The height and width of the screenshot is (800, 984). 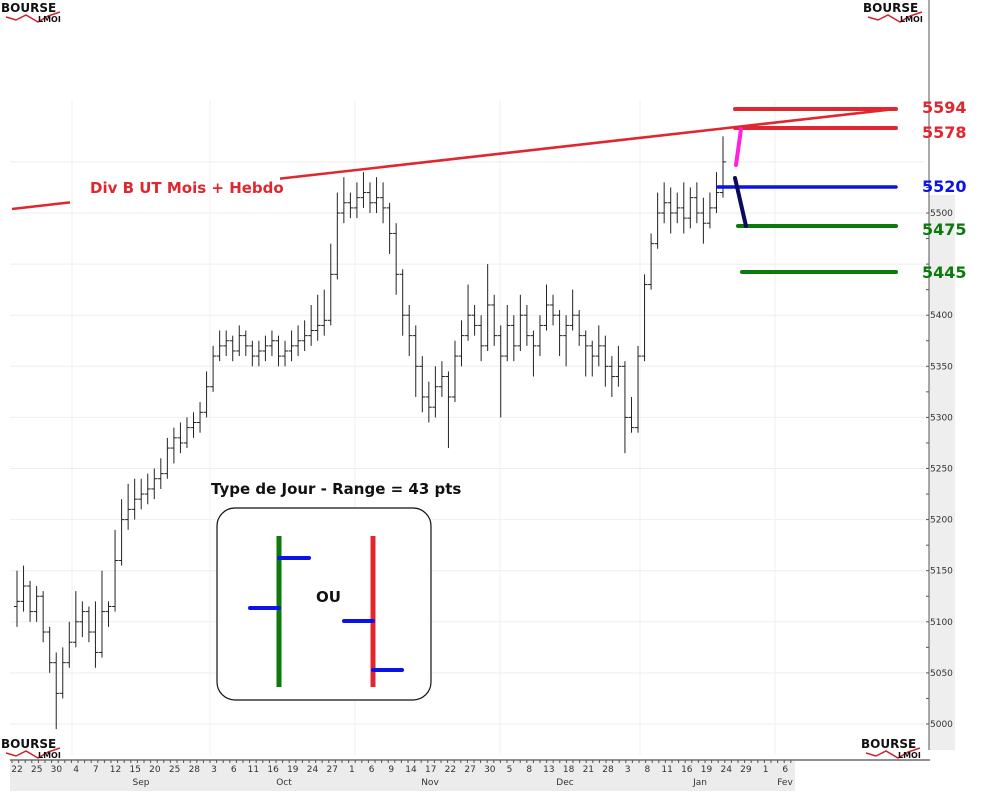 What do you see at coordinates (941, 725) in the screenshot?
I see `y-tick-label: 5000` at bounding box center [941, 725].